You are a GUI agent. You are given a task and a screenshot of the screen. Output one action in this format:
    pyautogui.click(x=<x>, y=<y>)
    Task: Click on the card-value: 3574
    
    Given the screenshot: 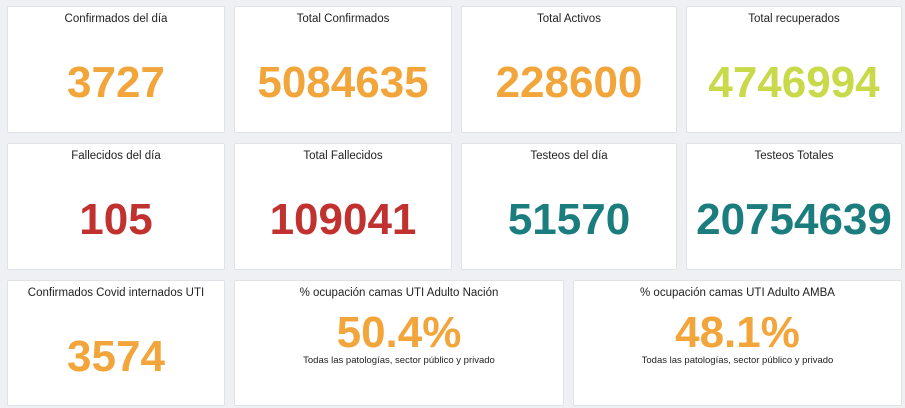 What is the action you would take?
    pyautogui.click(x=116, y=356)
    